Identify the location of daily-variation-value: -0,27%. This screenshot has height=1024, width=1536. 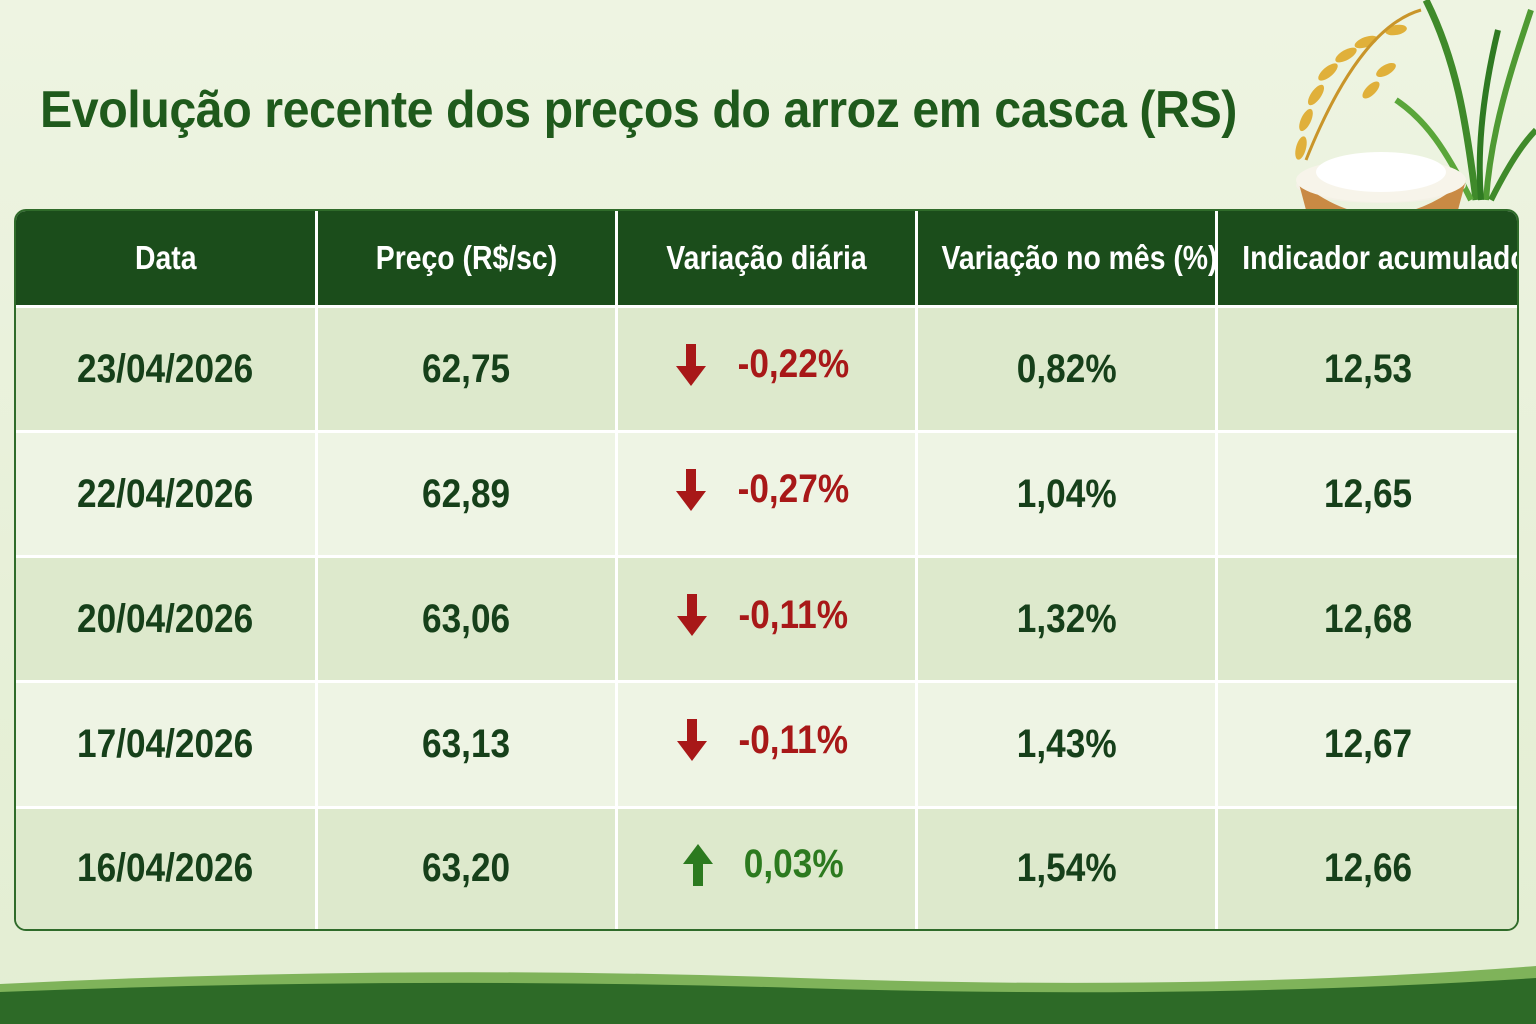
(793, 489).